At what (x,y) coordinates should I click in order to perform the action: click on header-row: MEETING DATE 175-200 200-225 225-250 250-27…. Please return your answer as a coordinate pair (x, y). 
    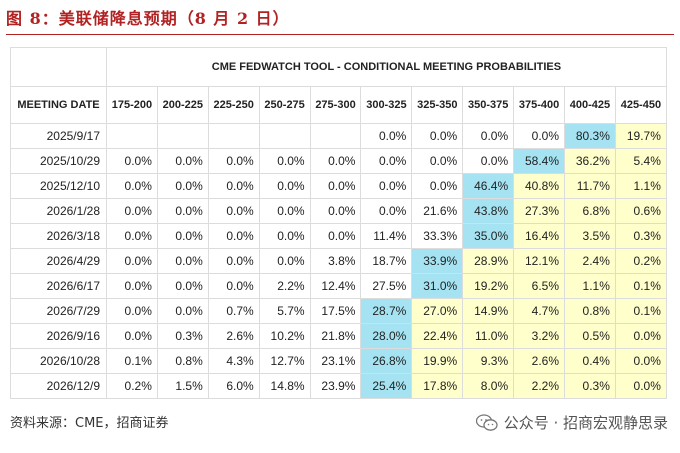
    Looking at the image, I should click on (338, 105).